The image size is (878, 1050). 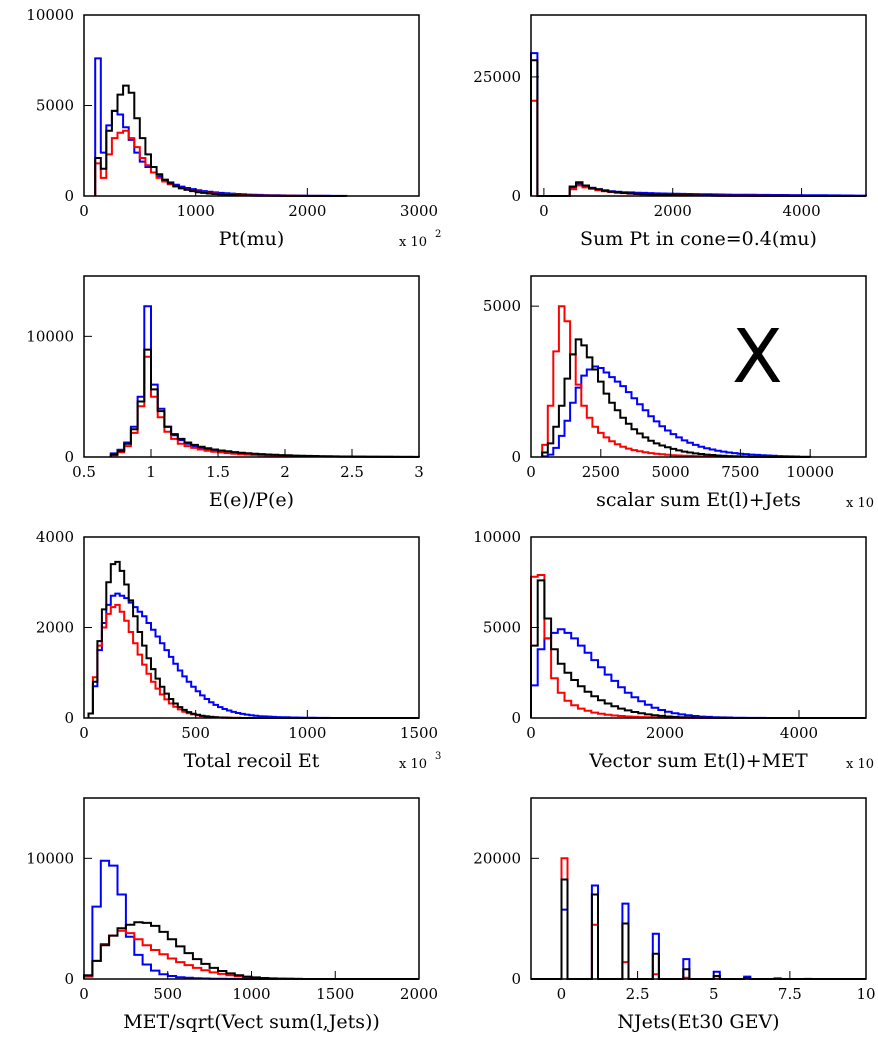 I want to click on panel-e-over-p: 0.5 1 1.5 2 2.5 3 0 10000 E(e)/P(e), so click(x=225, y=393).